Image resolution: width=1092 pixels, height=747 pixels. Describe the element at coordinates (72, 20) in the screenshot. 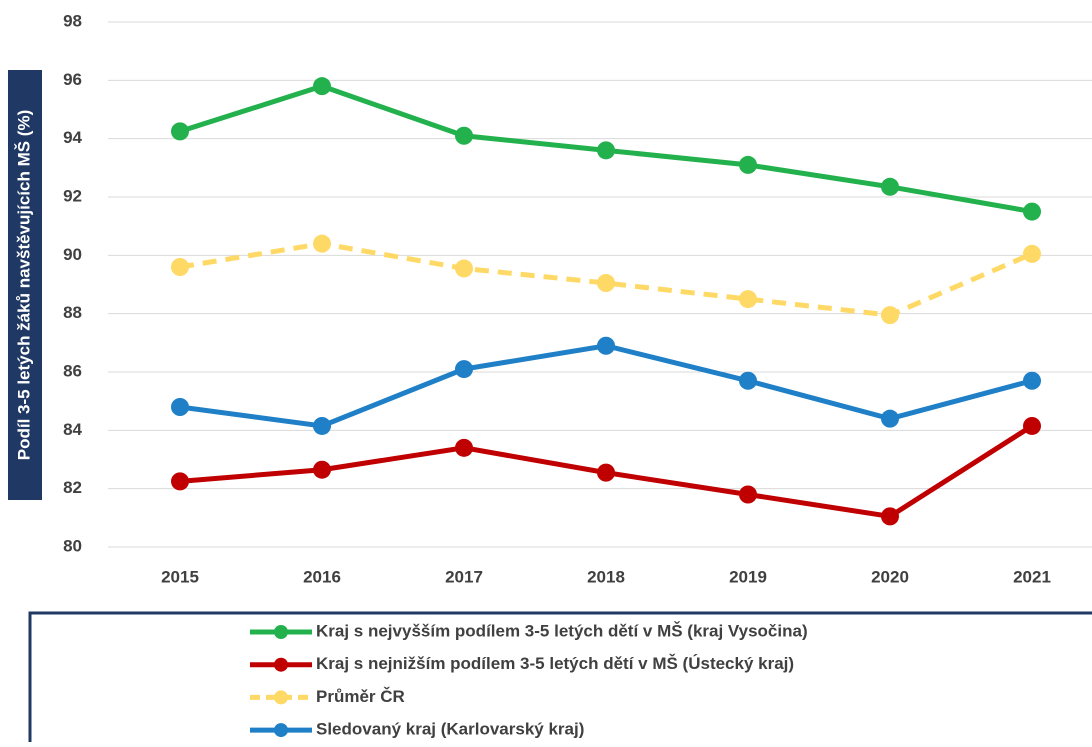

I see `y-tick-label: 98` at that location.